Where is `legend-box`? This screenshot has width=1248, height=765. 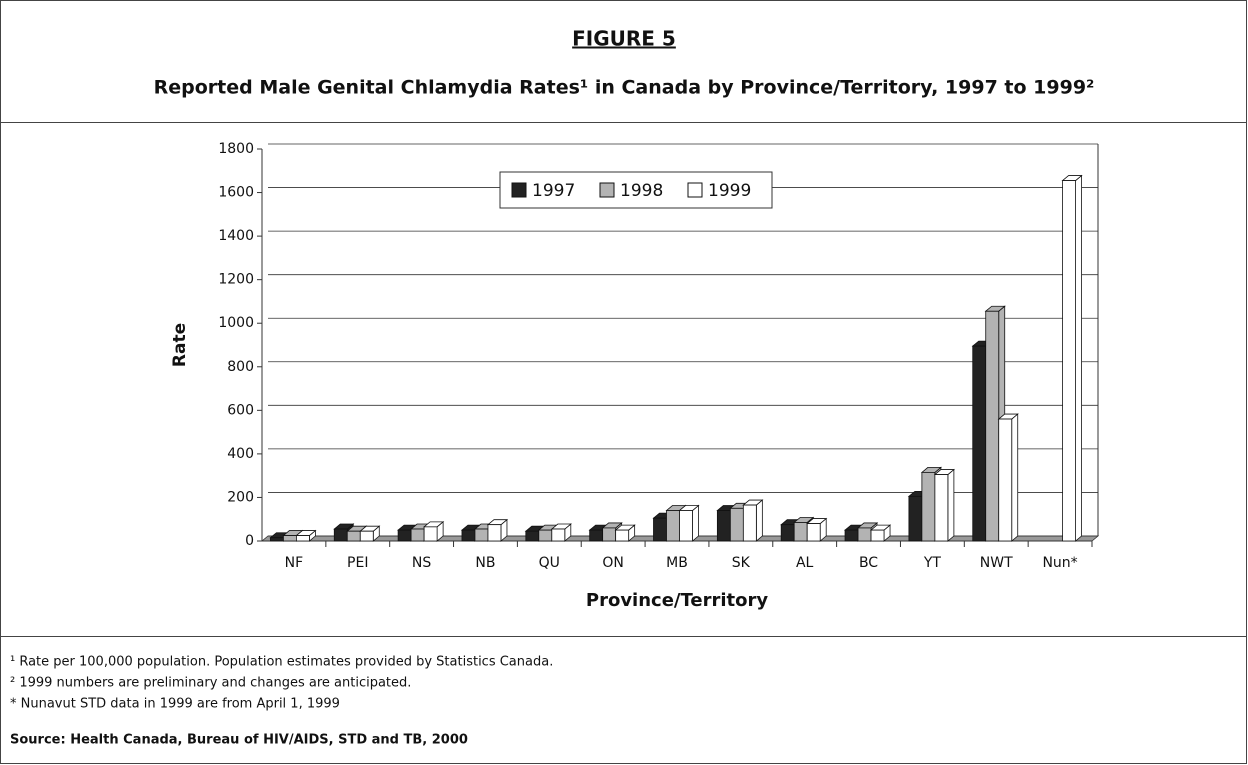
legend-box is located at coordinates (636, 190).